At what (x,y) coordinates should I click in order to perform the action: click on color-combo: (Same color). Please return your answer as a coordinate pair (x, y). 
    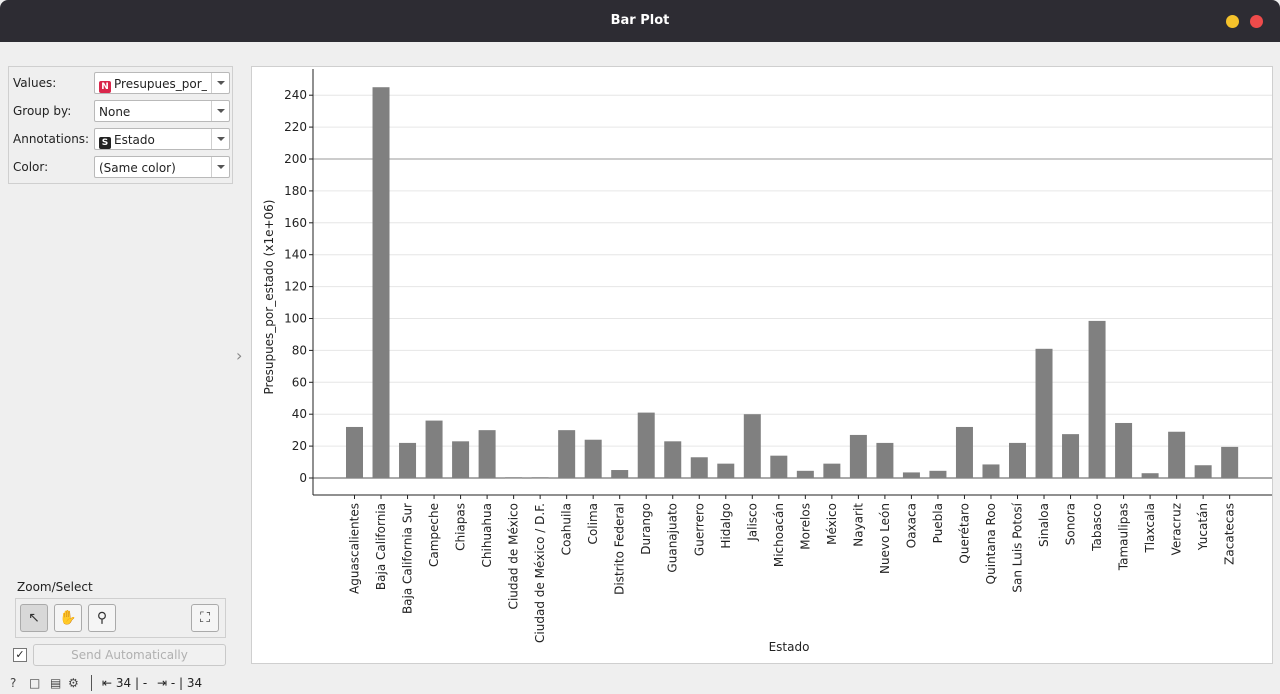
    Looking at the image, I should click on (162, 167).